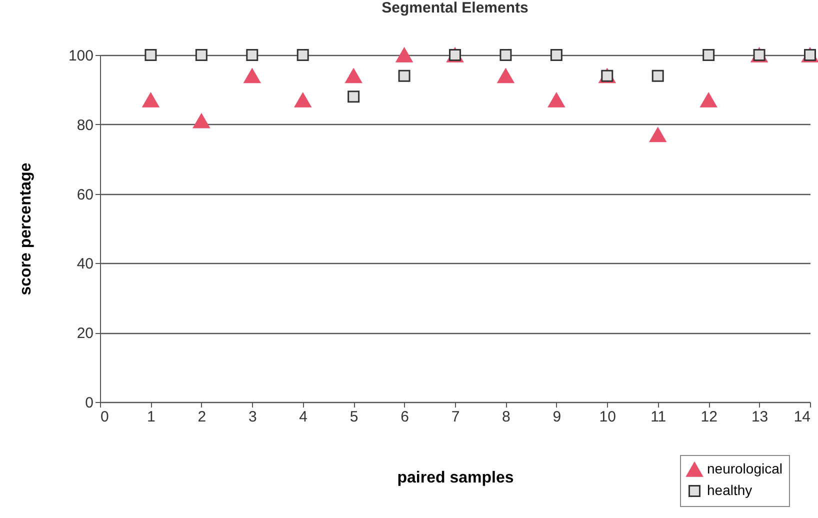 The image size is (818, 518). I want to click on x-tick-label: 13, so click(759, 417).